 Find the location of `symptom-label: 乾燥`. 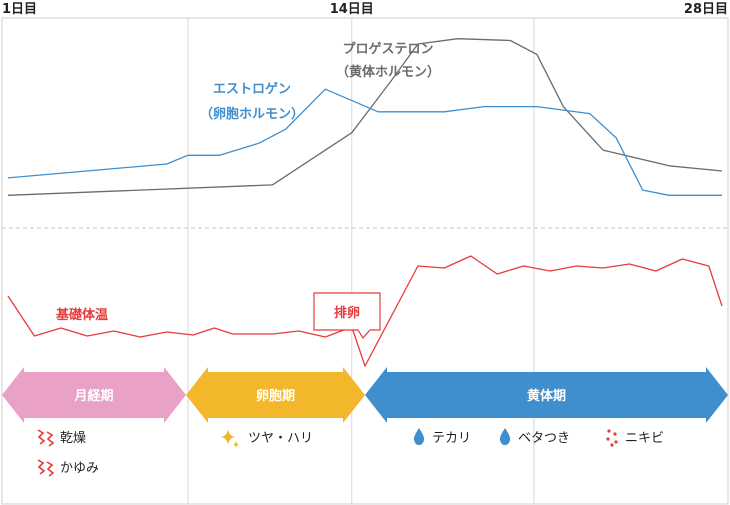

symptom-label: 乾燥 is located at coordinates (73, 438).